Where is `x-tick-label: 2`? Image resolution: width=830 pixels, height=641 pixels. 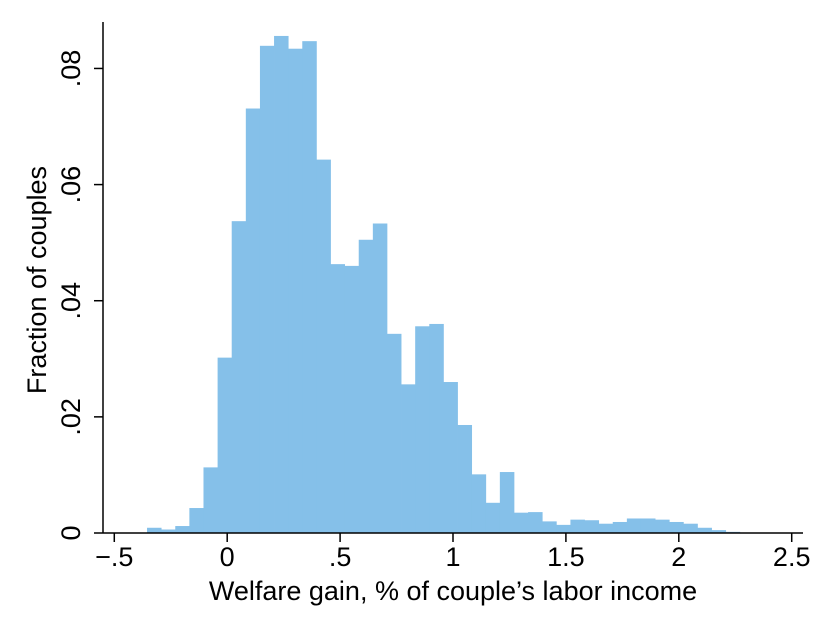
x-tick-label: 2 is located at coordinates (678, 557).